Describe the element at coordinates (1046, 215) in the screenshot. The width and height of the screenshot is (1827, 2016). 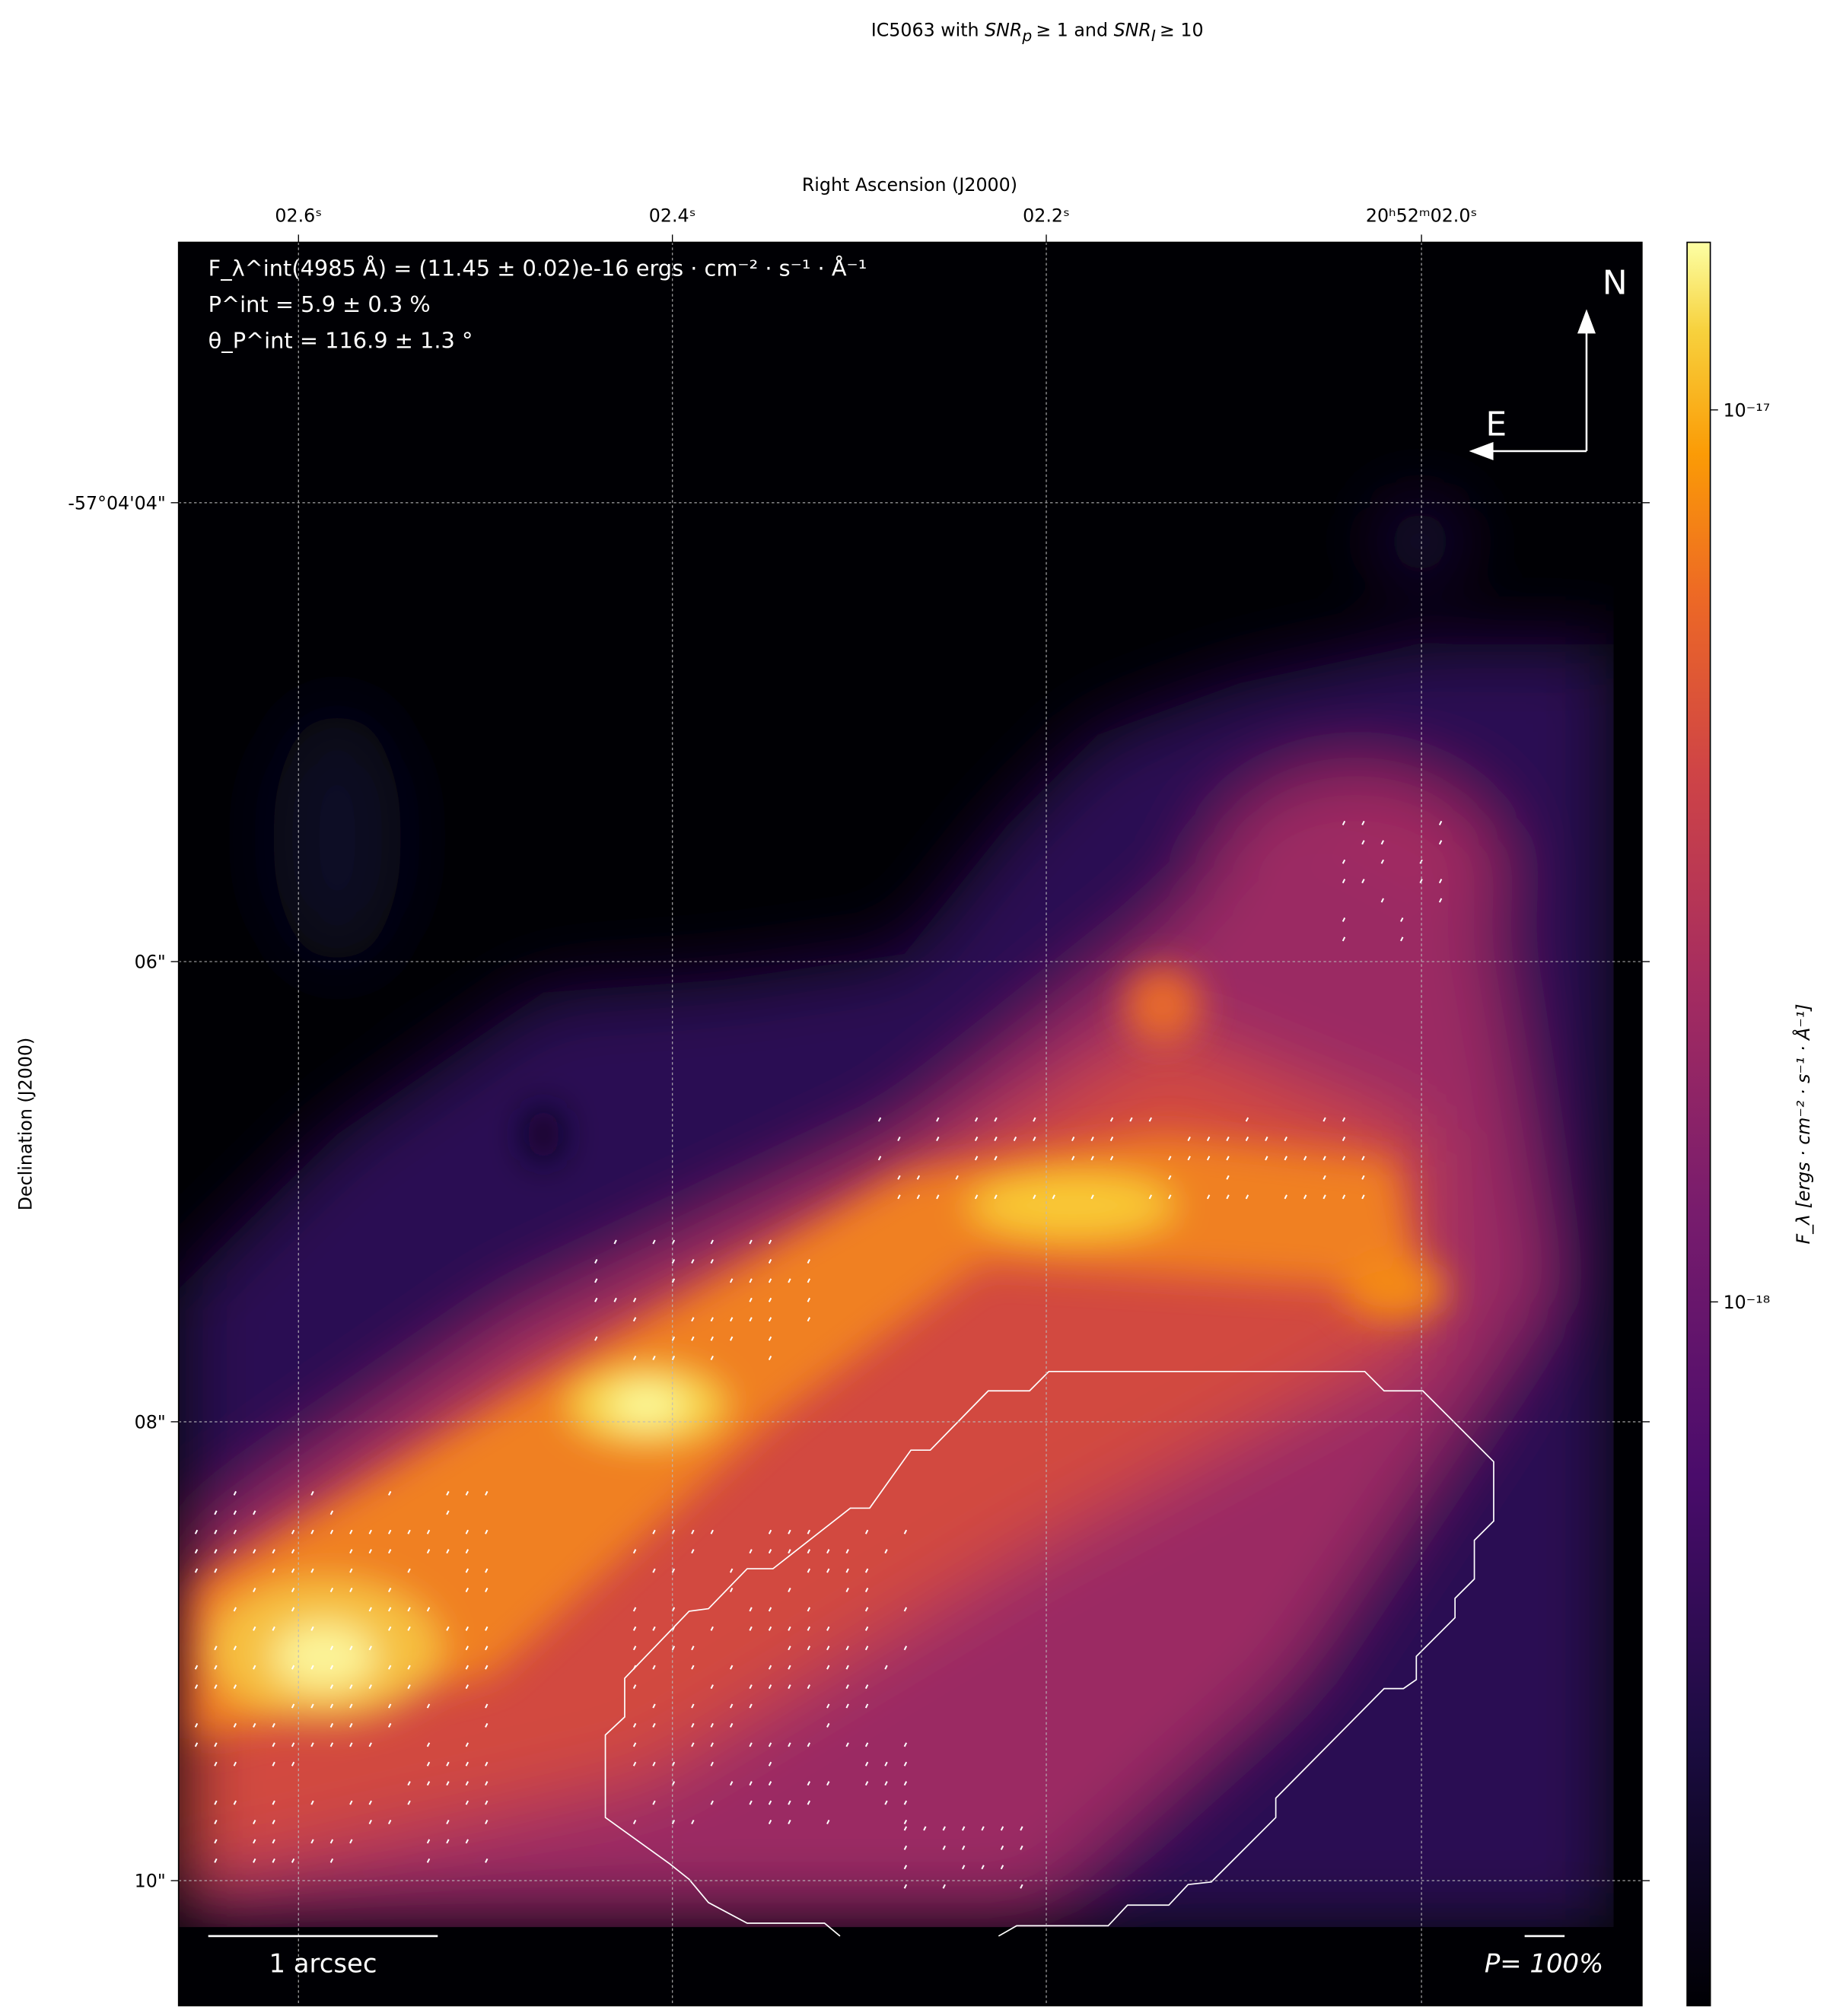
I see `x-tick-label: 02.2ˢ` at that location.